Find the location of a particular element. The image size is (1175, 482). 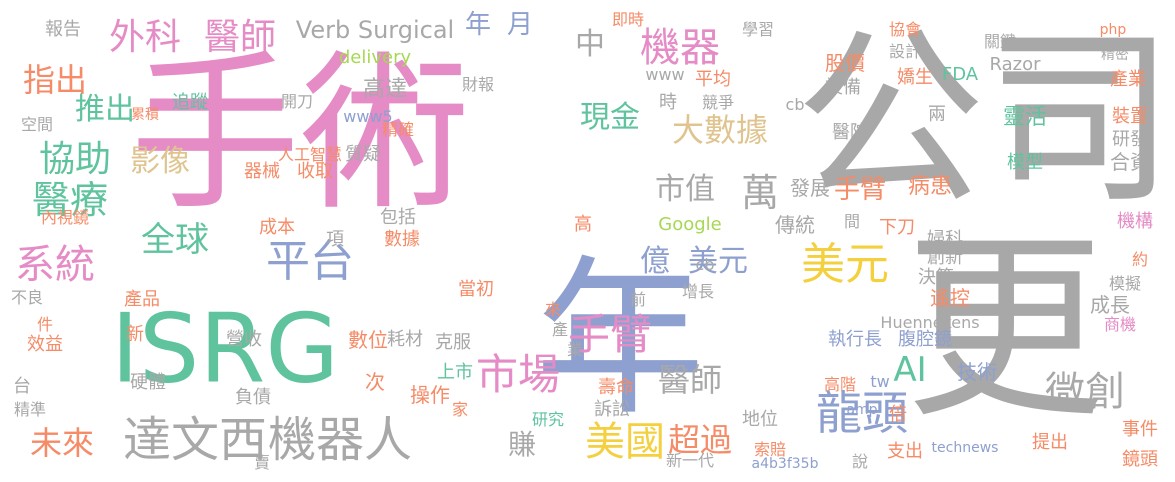

cloud-word: 醫院 is located at coordinates (850, 132).